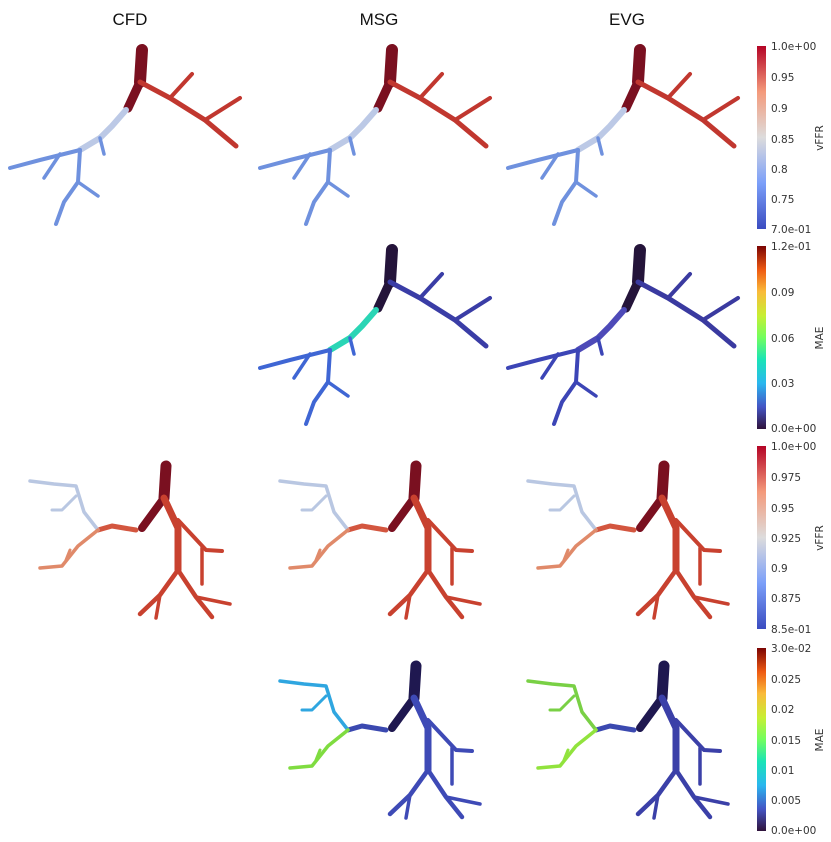 This screenshot has width=831, height=842. I want to click on colorbar-2: 1.2e-01 0.09 0.06 0.03 0.0e+00 MAE, so click(791, 338).